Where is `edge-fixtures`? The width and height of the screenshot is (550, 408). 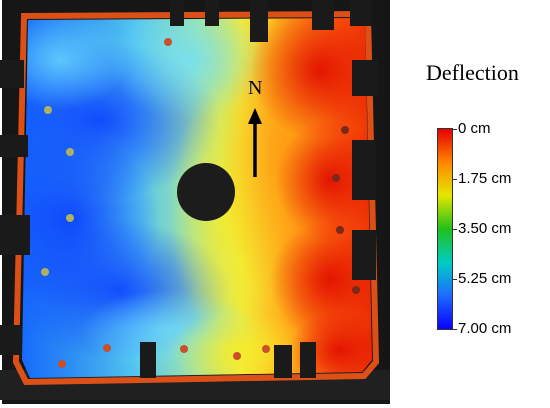
edge-fixtures is located at coordinates (15, 207).